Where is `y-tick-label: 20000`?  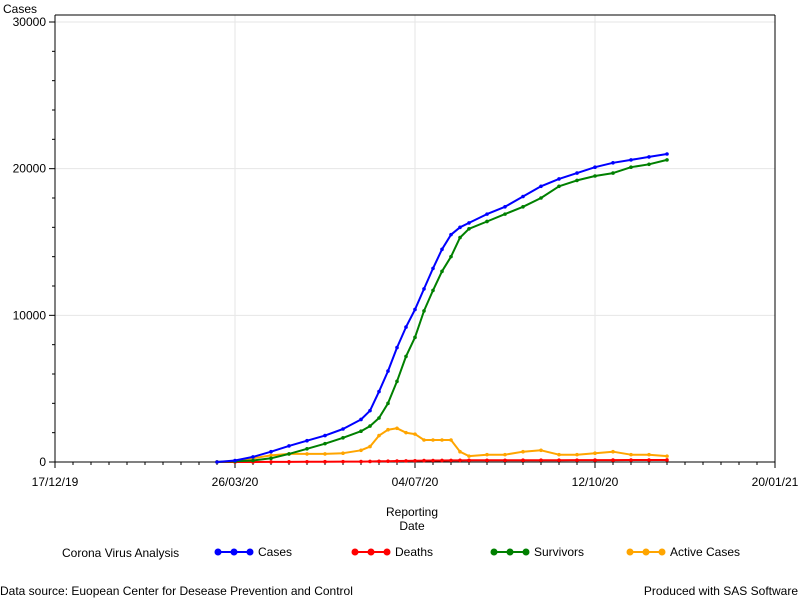 y-tick-label: 20000 is located at coordinates (30, 169).